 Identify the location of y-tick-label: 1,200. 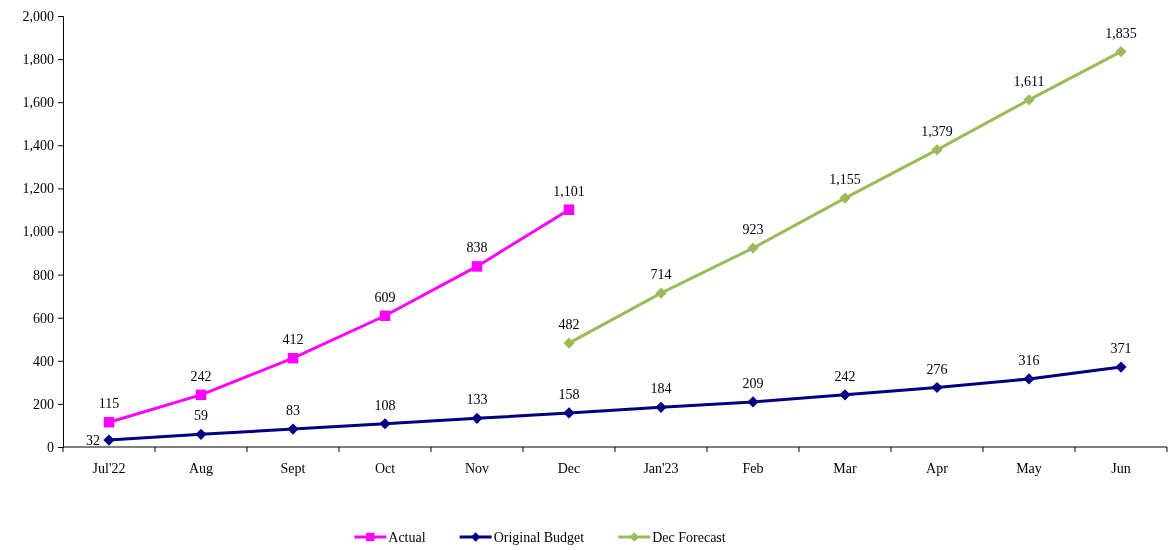
(38, 189).